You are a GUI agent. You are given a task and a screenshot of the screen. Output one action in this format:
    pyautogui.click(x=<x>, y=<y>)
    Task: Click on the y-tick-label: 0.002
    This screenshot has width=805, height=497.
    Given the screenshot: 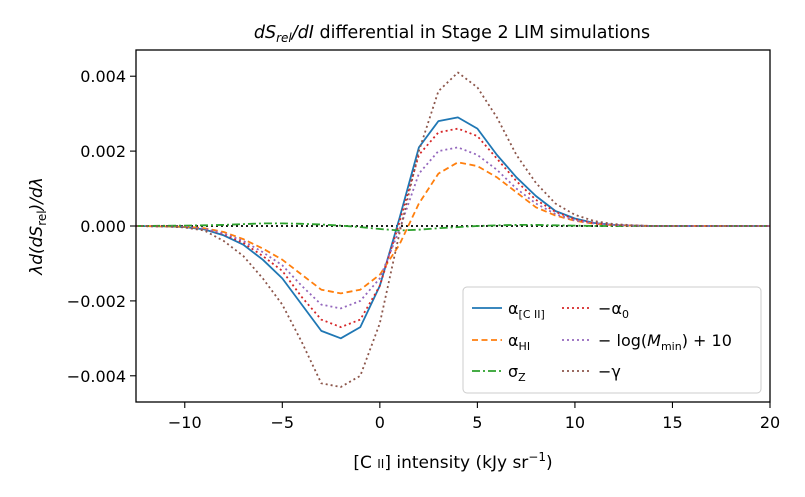 What is the action you would take?
    pyautogui.click(x=103, y=151)
    